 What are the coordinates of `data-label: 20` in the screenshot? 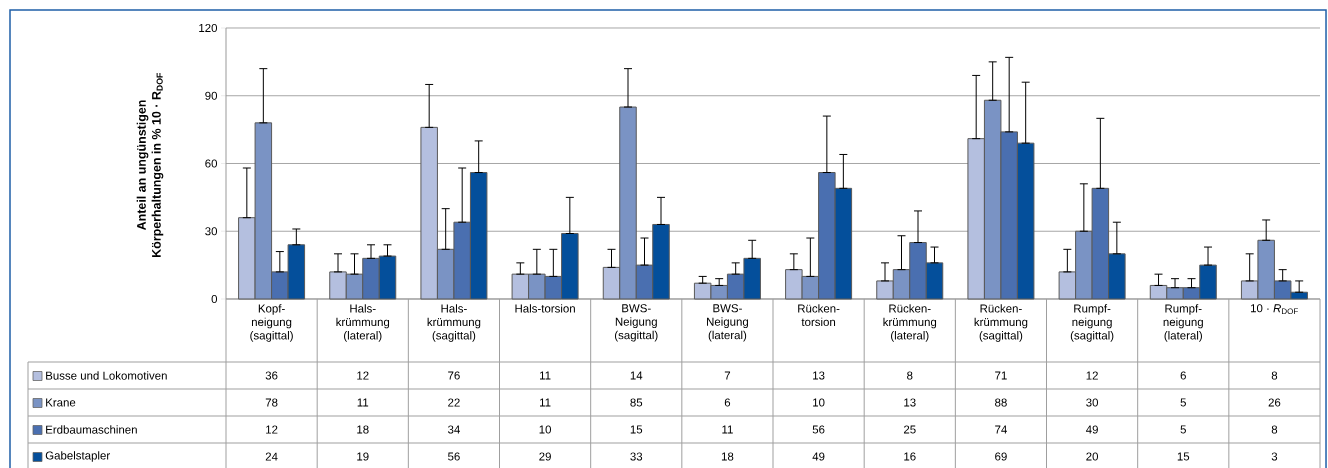 It's located at (1092, 456).